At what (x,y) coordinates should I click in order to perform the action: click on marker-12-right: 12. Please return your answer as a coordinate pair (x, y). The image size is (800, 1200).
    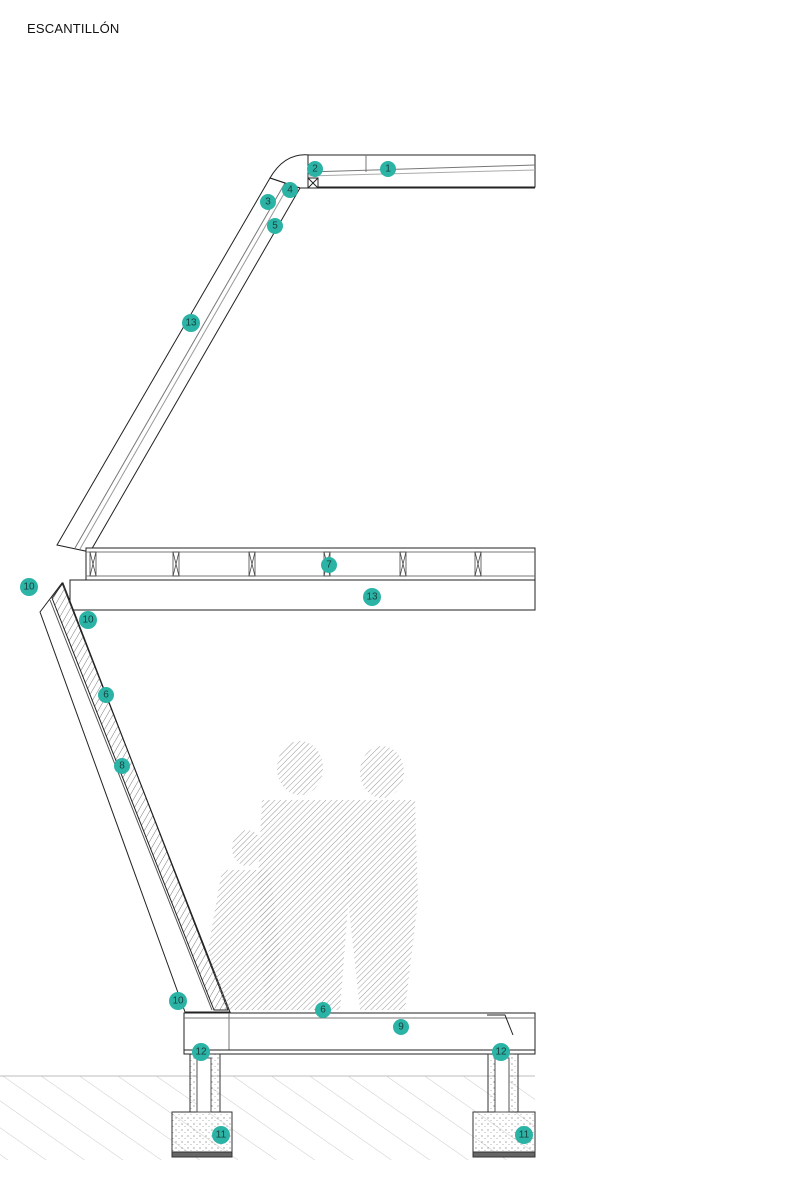
    Looking at the image, I should click on (501, 1052).